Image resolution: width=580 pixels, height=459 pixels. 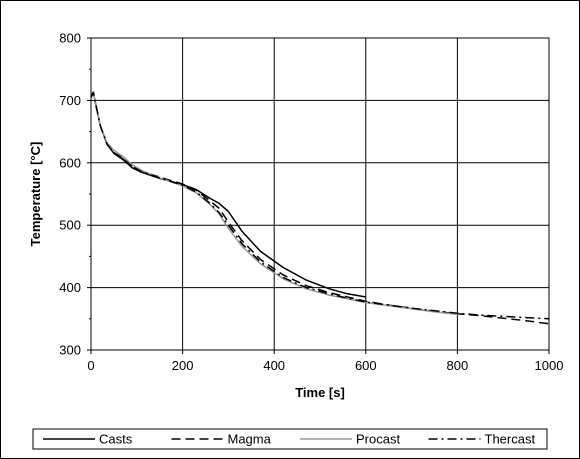 What do you see at coordinates (378, 439) in the screenshot?
I see `legend-label-procast: Procast` at bounding box center [378, 439].